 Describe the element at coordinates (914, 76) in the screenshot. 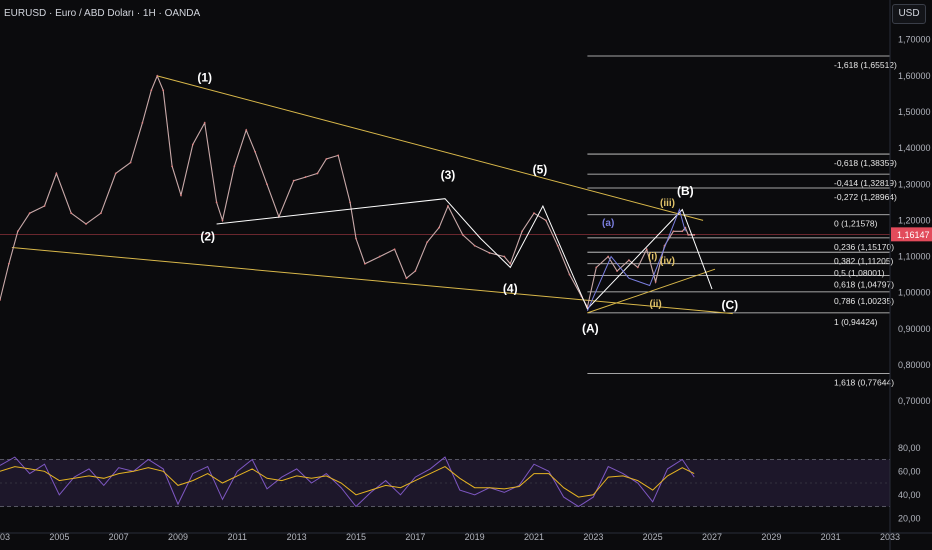

I see `price-tick-label: 1,60000` at that location.